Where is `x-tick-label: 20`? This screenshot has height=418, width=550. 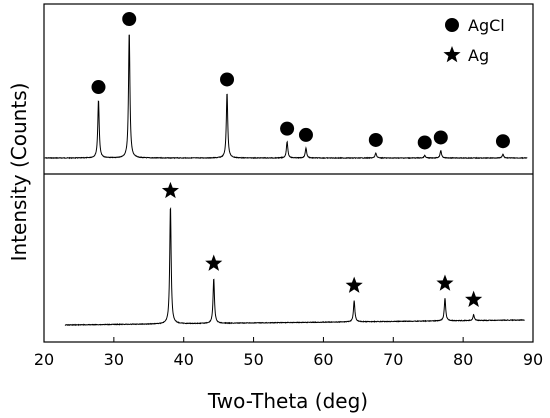 x-tick-label: 20 is located at coordinates (44, 359).